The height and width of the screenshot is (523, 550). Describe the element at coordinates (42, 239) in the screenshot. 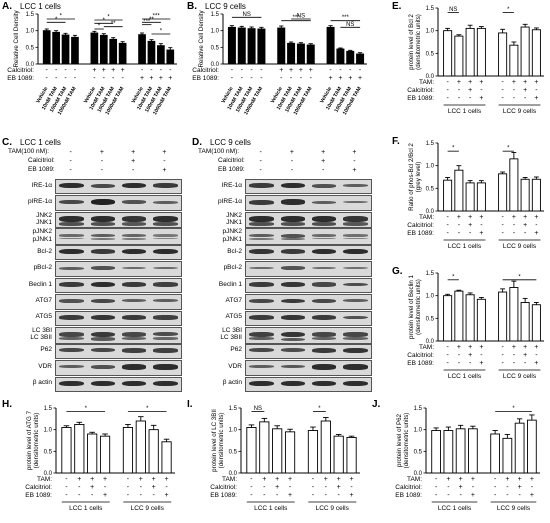

I see `blot-label: pJNK1` at that location.